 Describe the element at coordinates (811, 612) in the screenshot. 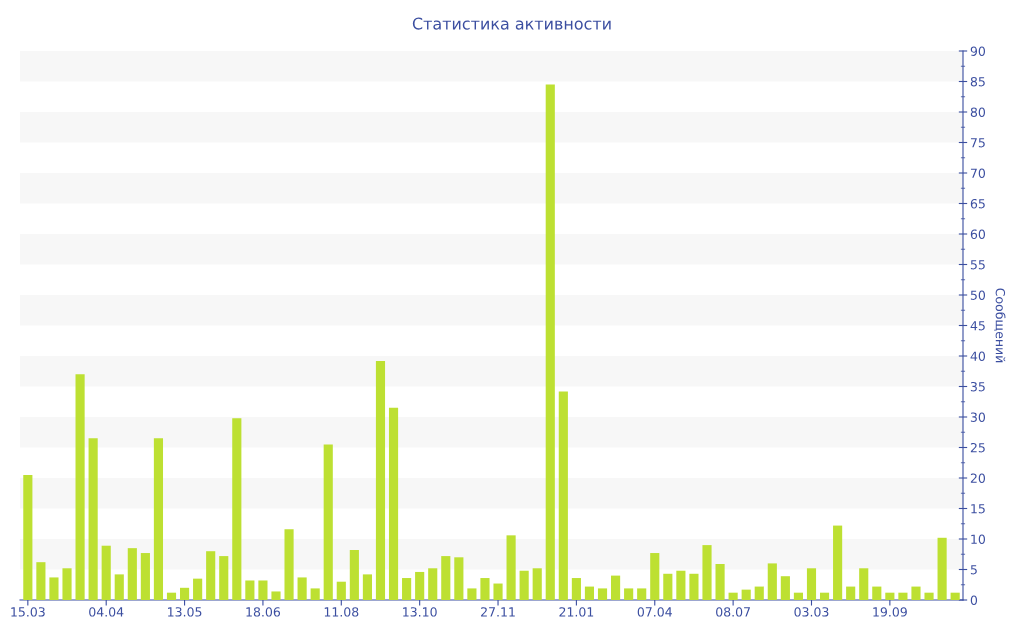

I see `x-tick-label: 03.03` at that location.